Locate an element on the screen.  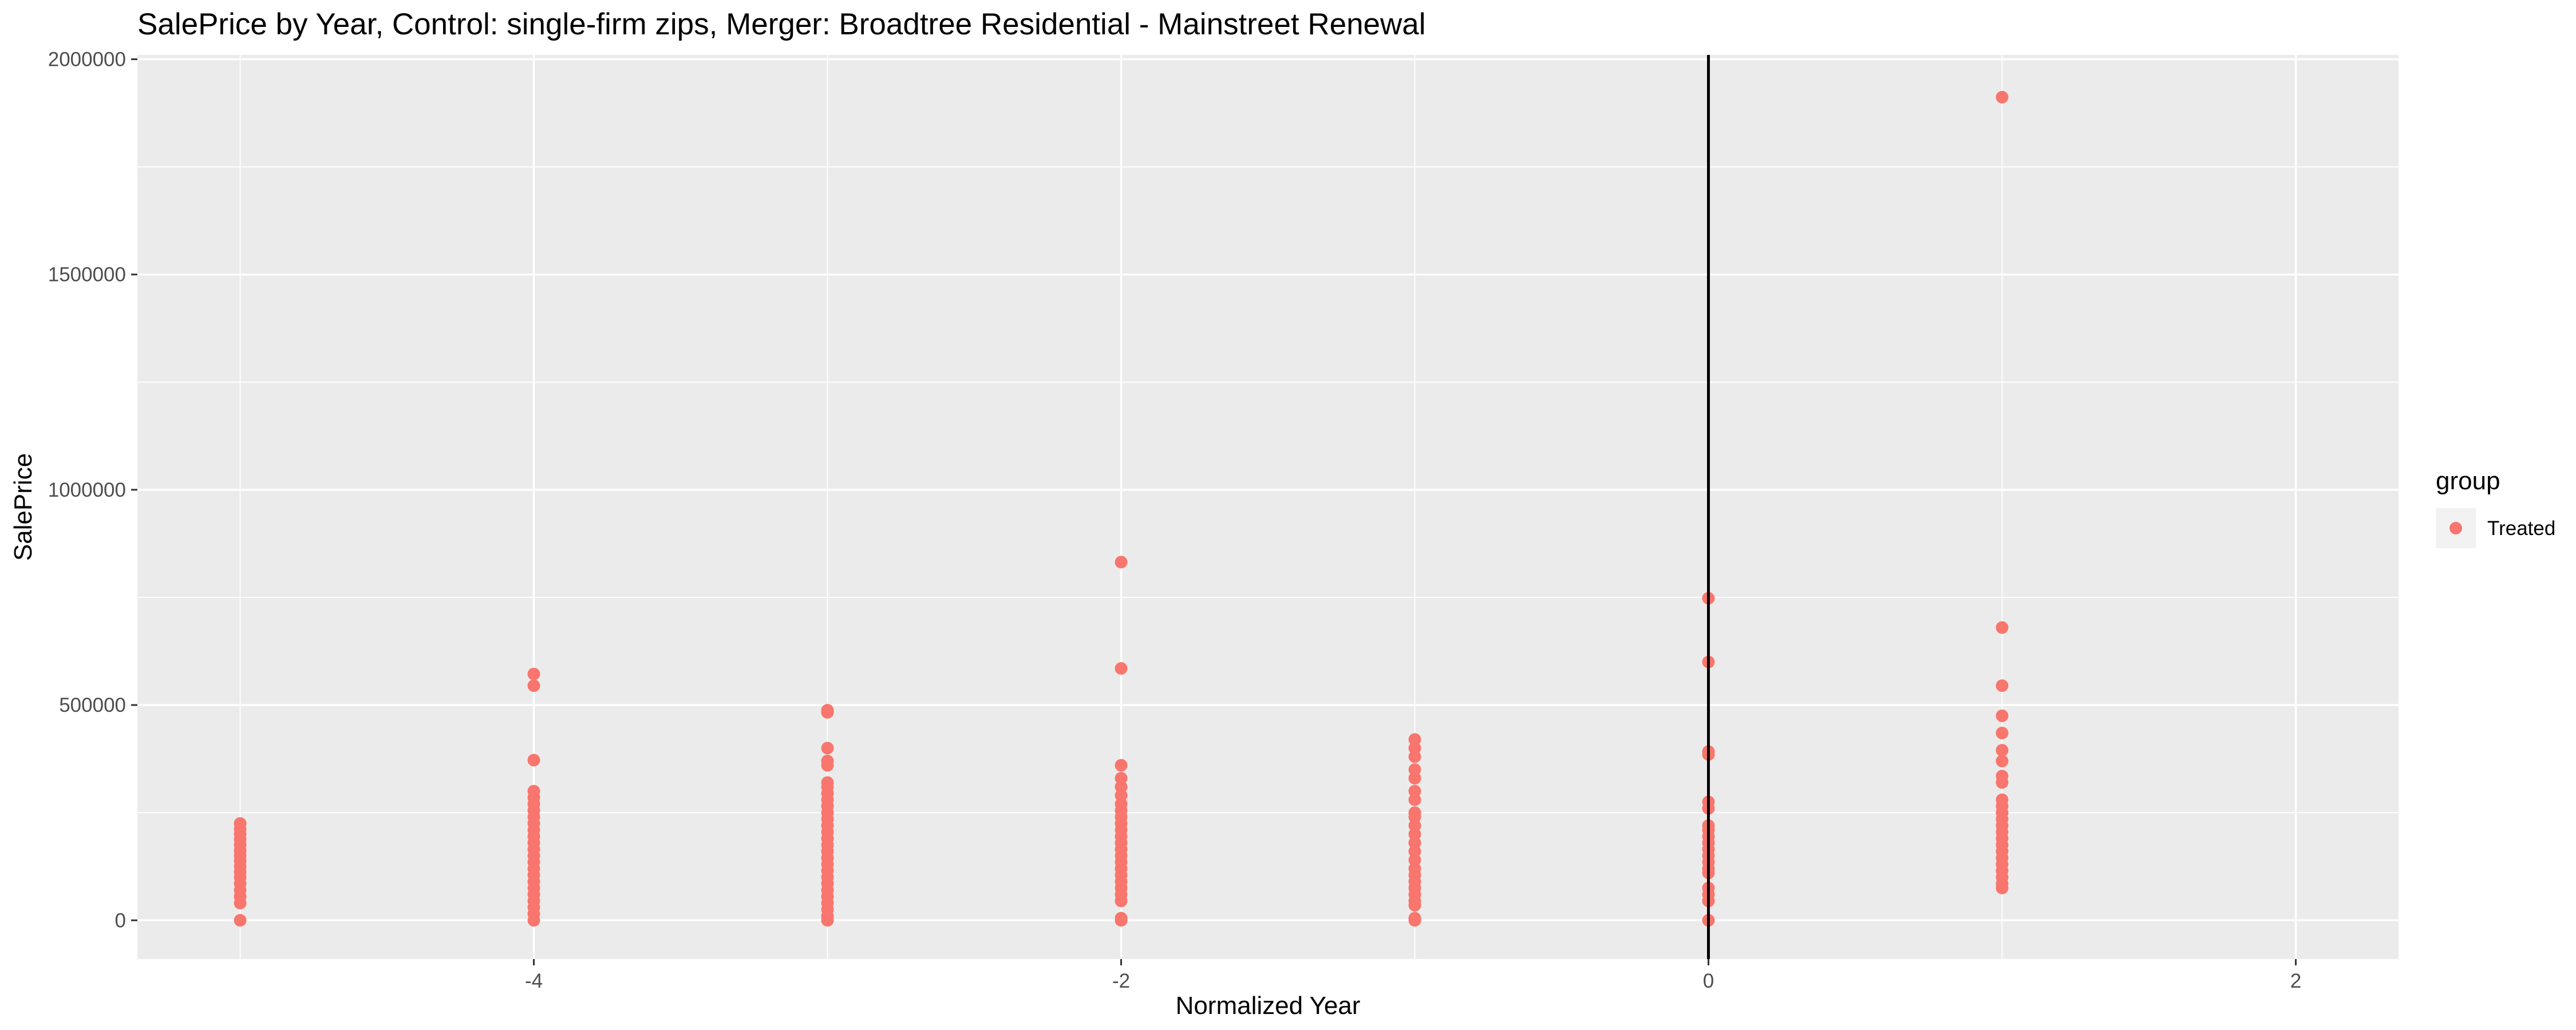
y-tick-label: 2000000 is located at coordinates (87, 60).